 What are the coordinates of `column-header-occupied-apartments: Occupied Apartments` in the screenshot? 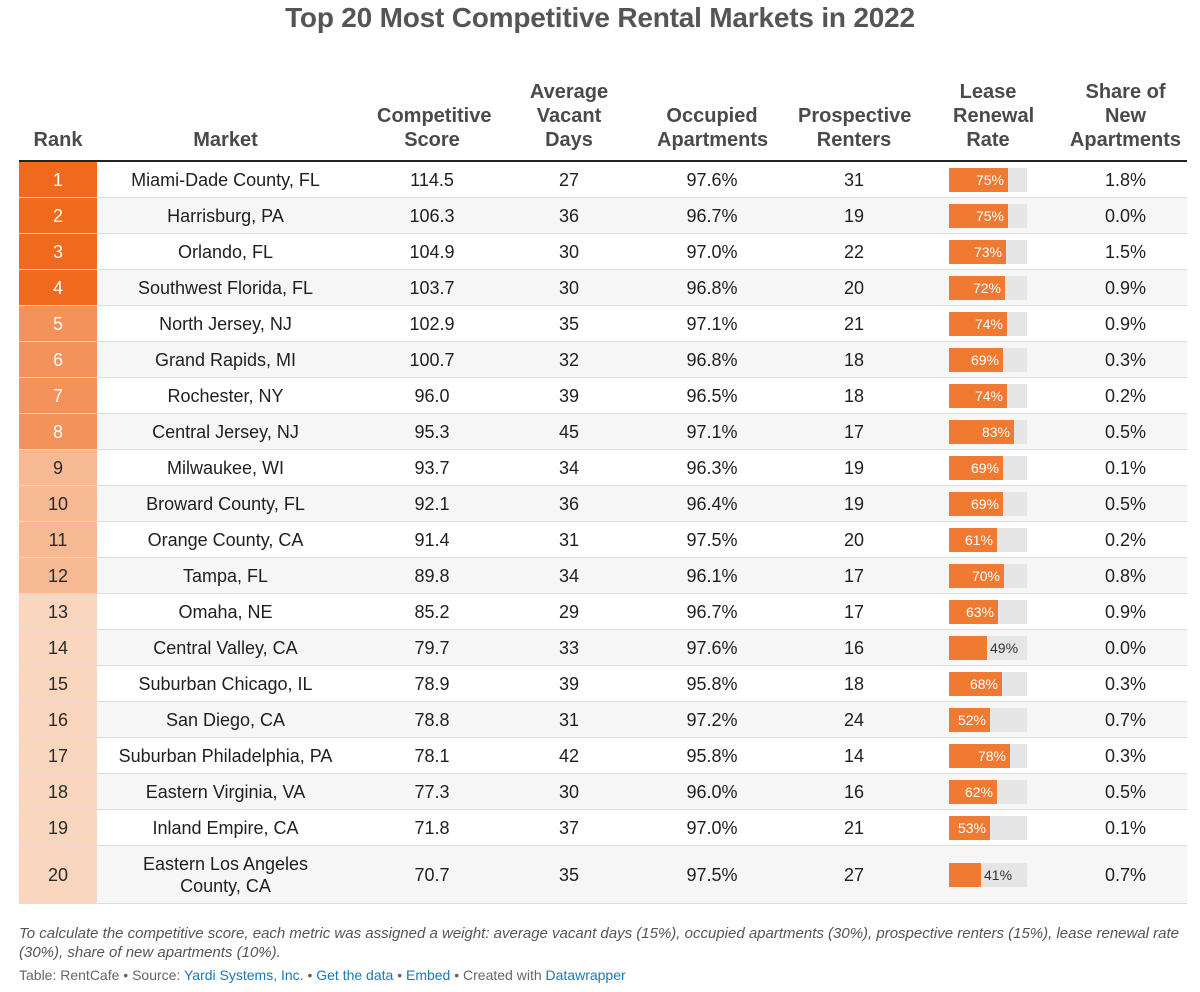 It's located at (712, 113).